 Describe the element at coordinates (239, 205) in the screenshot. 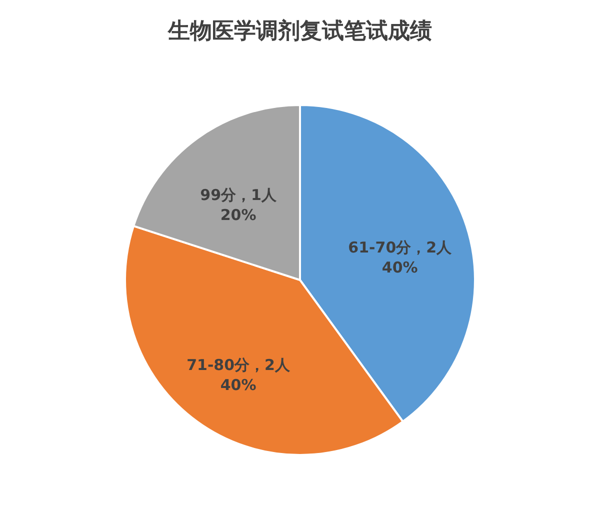

I see `slice-label: 99分，1人 20%` at that location.